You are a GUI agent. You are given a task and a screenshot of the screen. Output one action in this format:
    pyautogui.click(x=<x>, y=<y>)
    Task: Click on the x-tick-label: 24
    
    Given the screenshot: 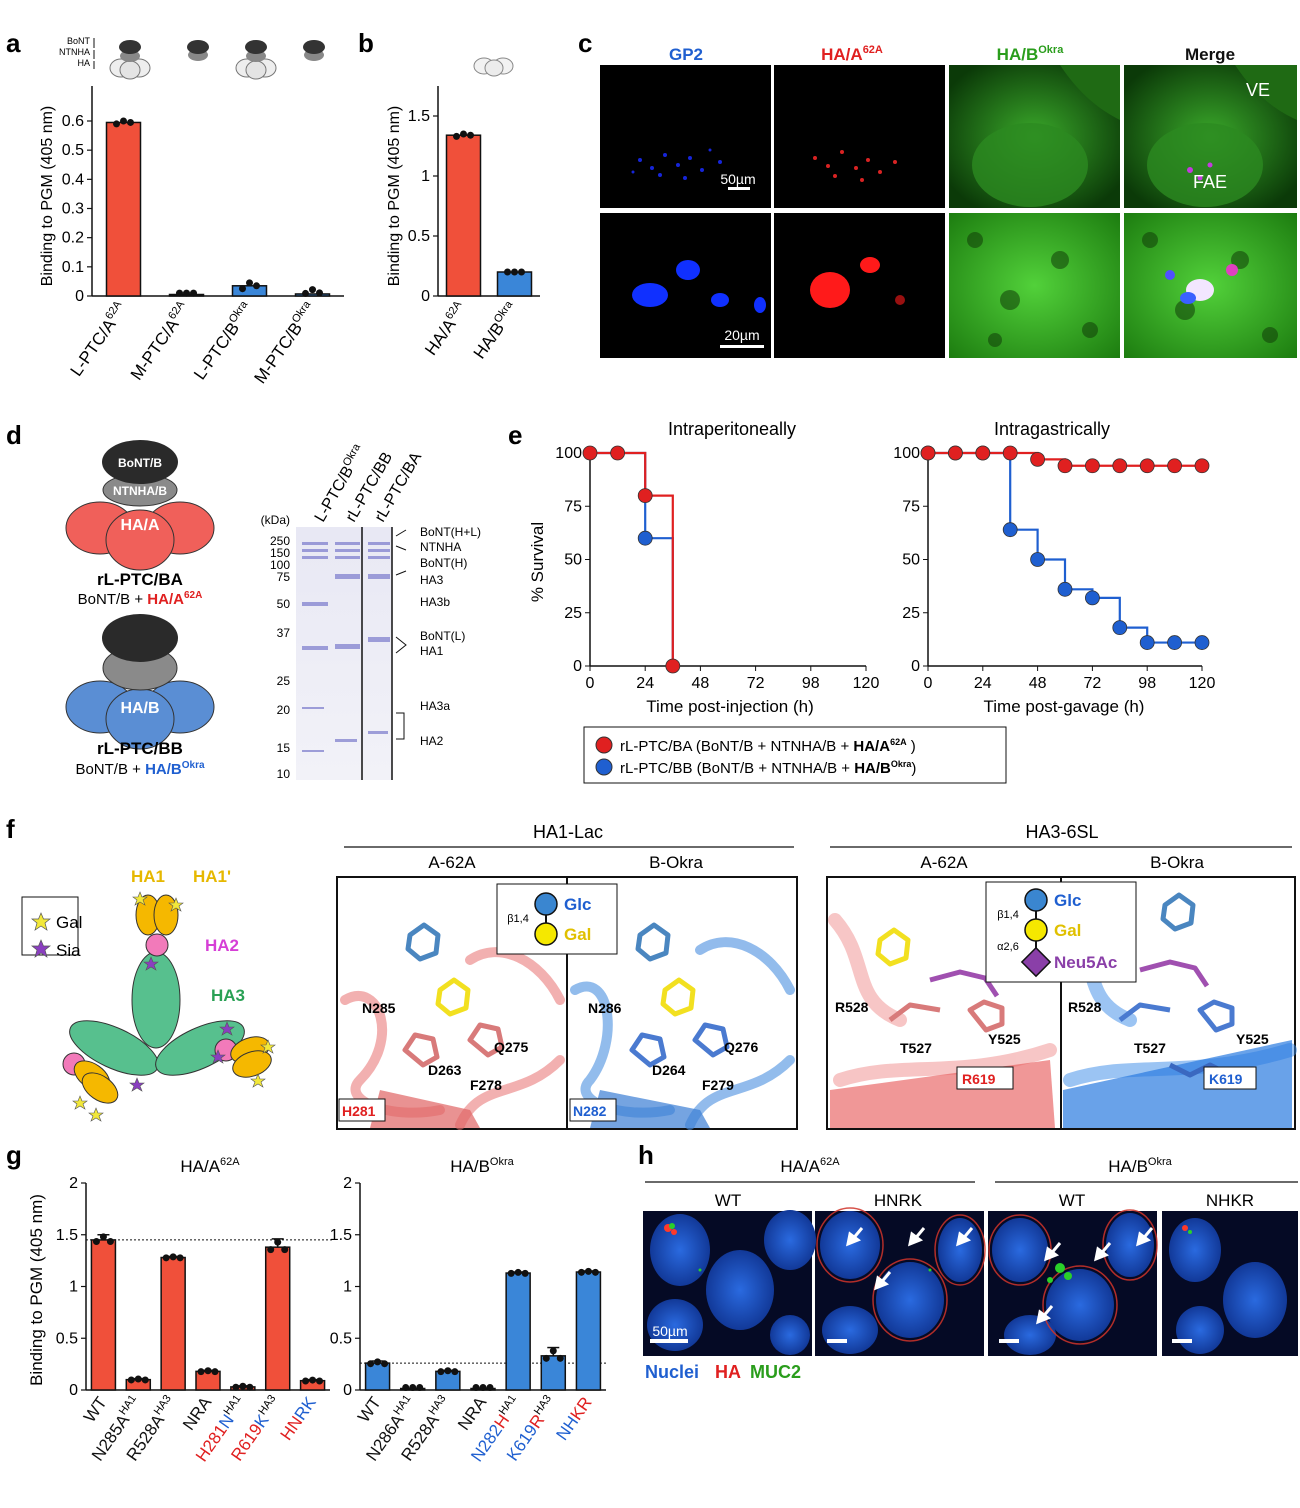 What is the action you would take?
    pyautogui.click(x=983, y=683)
    